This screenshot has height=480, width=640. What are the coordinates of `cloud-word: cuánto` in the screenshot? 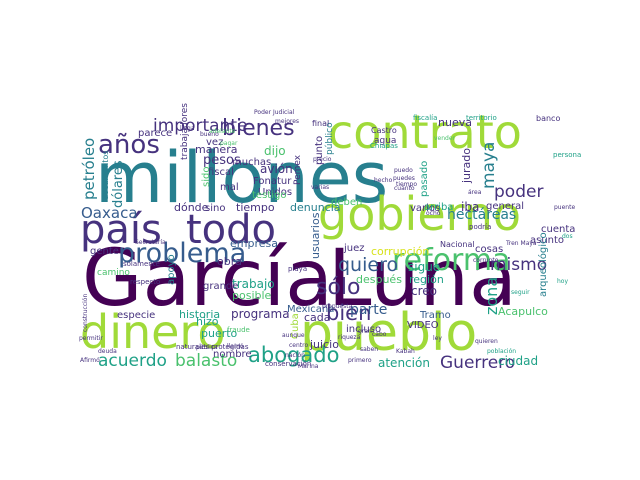 It's located at (404, 188).